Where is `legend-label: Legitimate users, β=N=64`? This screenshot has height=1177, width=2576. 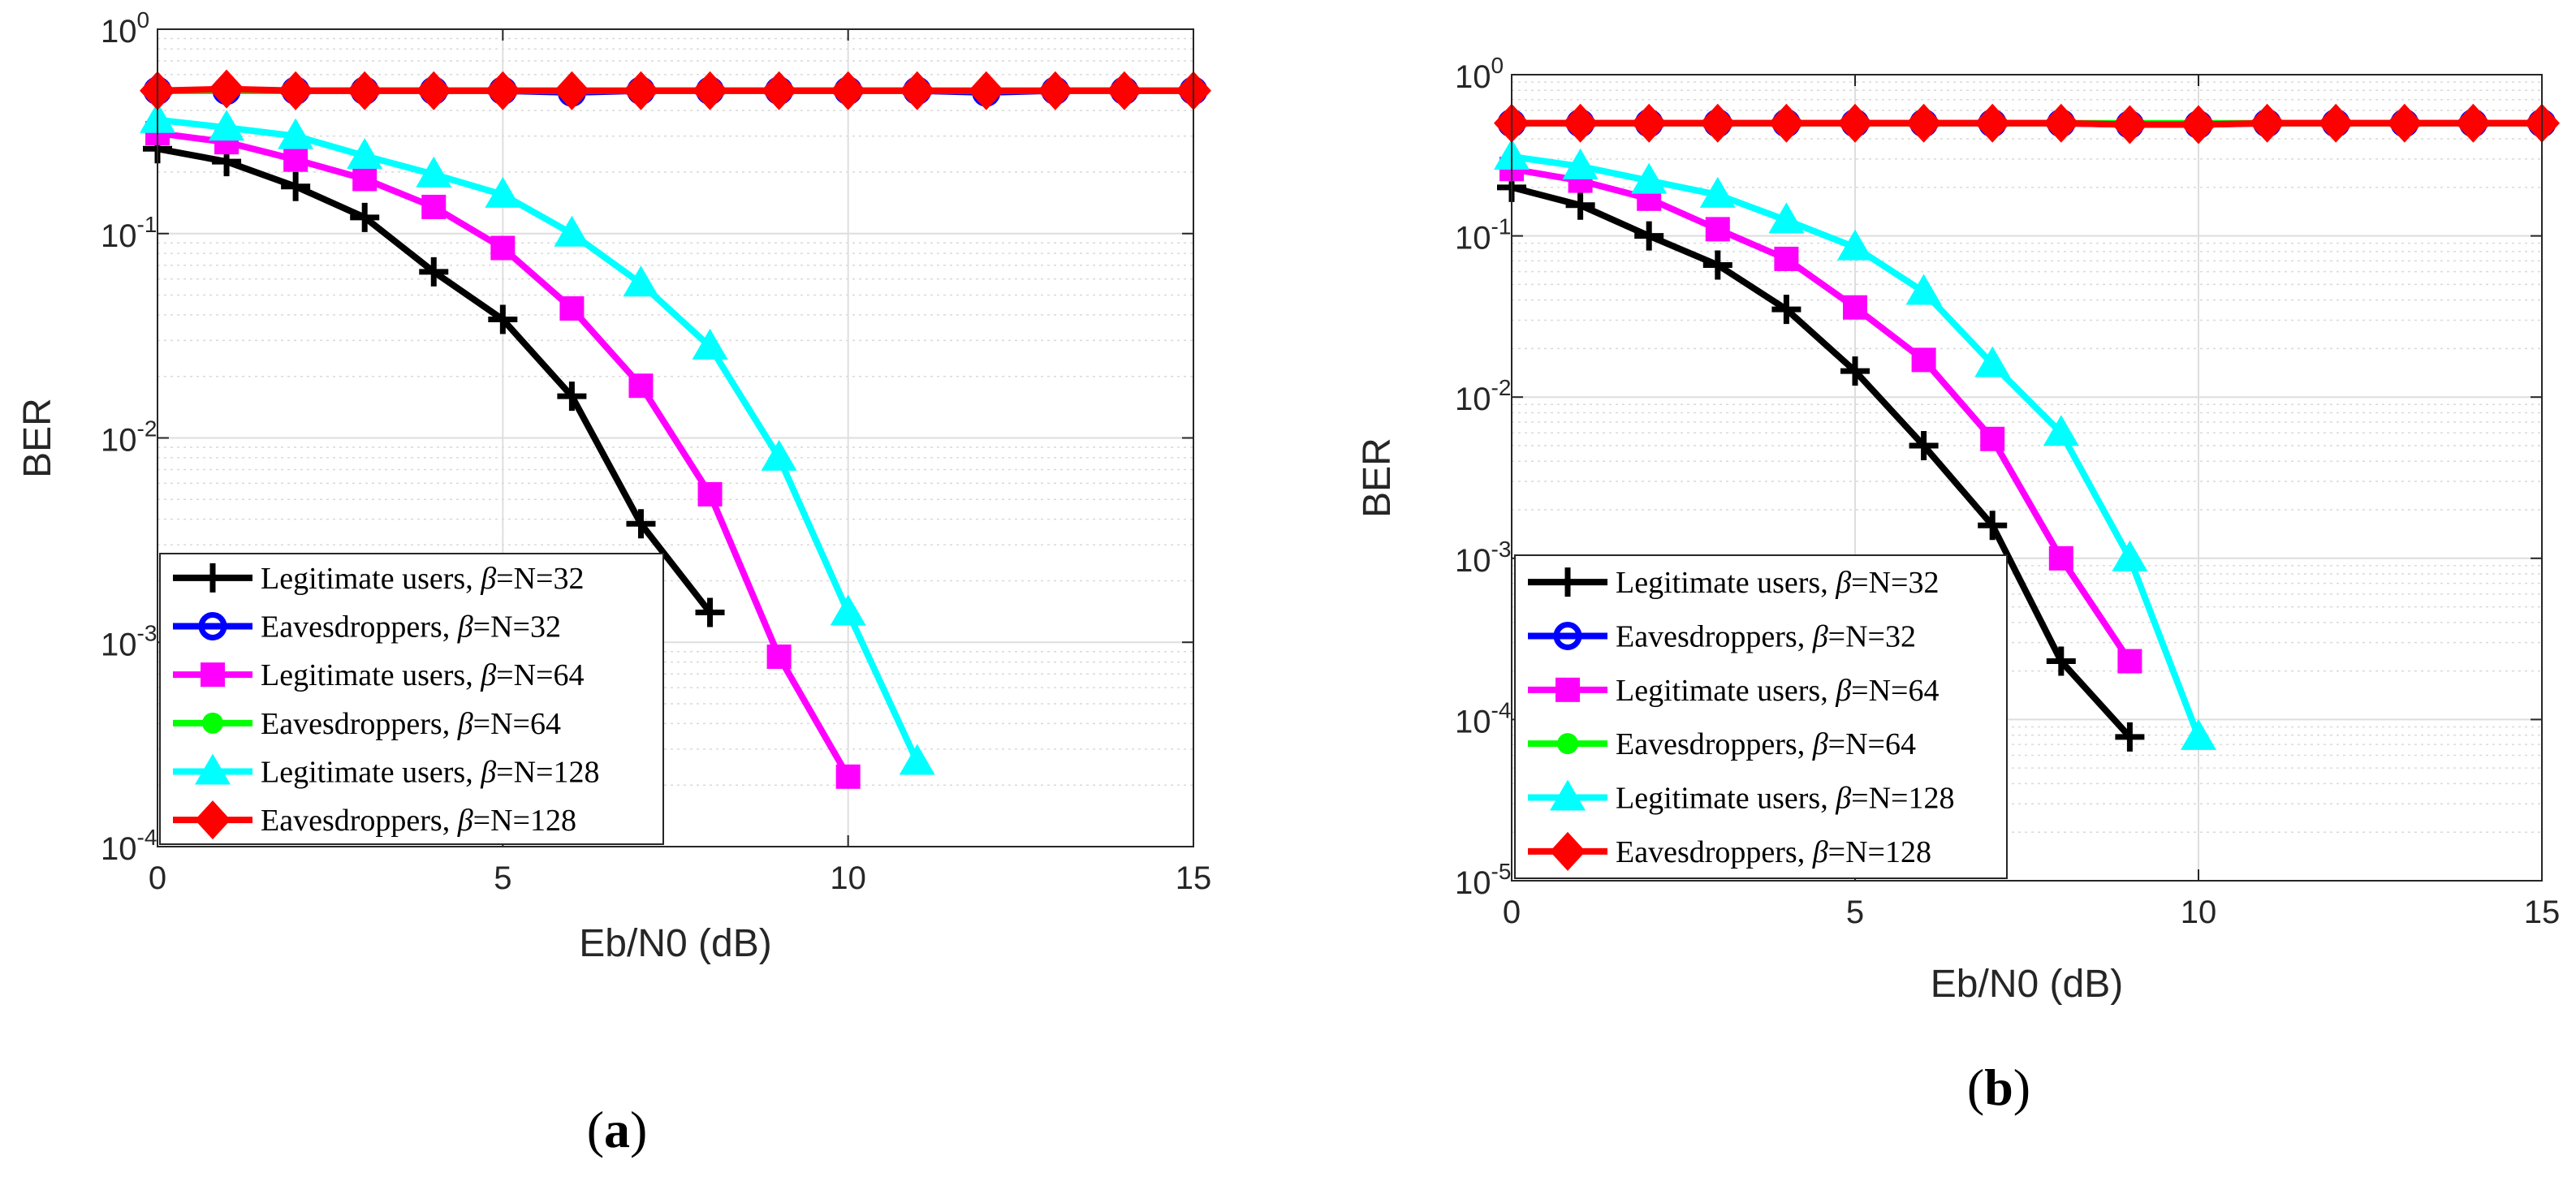
legend-label: Legitimate users, β=N=64 is located at coordinates (422, 675).